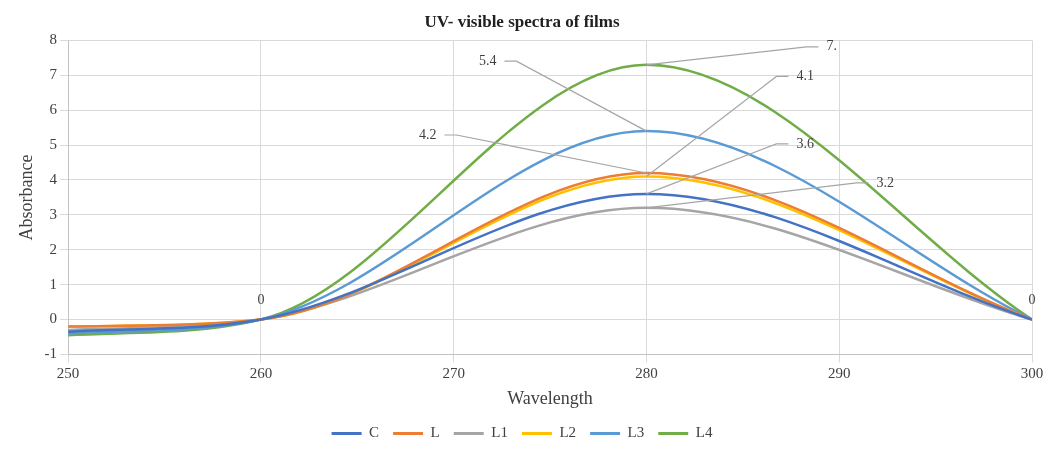 This screenshot has height=459, width=1060. Describe the element at coordinates (522, 21) in the screenshot. I see `chart-title: UV- visible spectra of films` at that location.